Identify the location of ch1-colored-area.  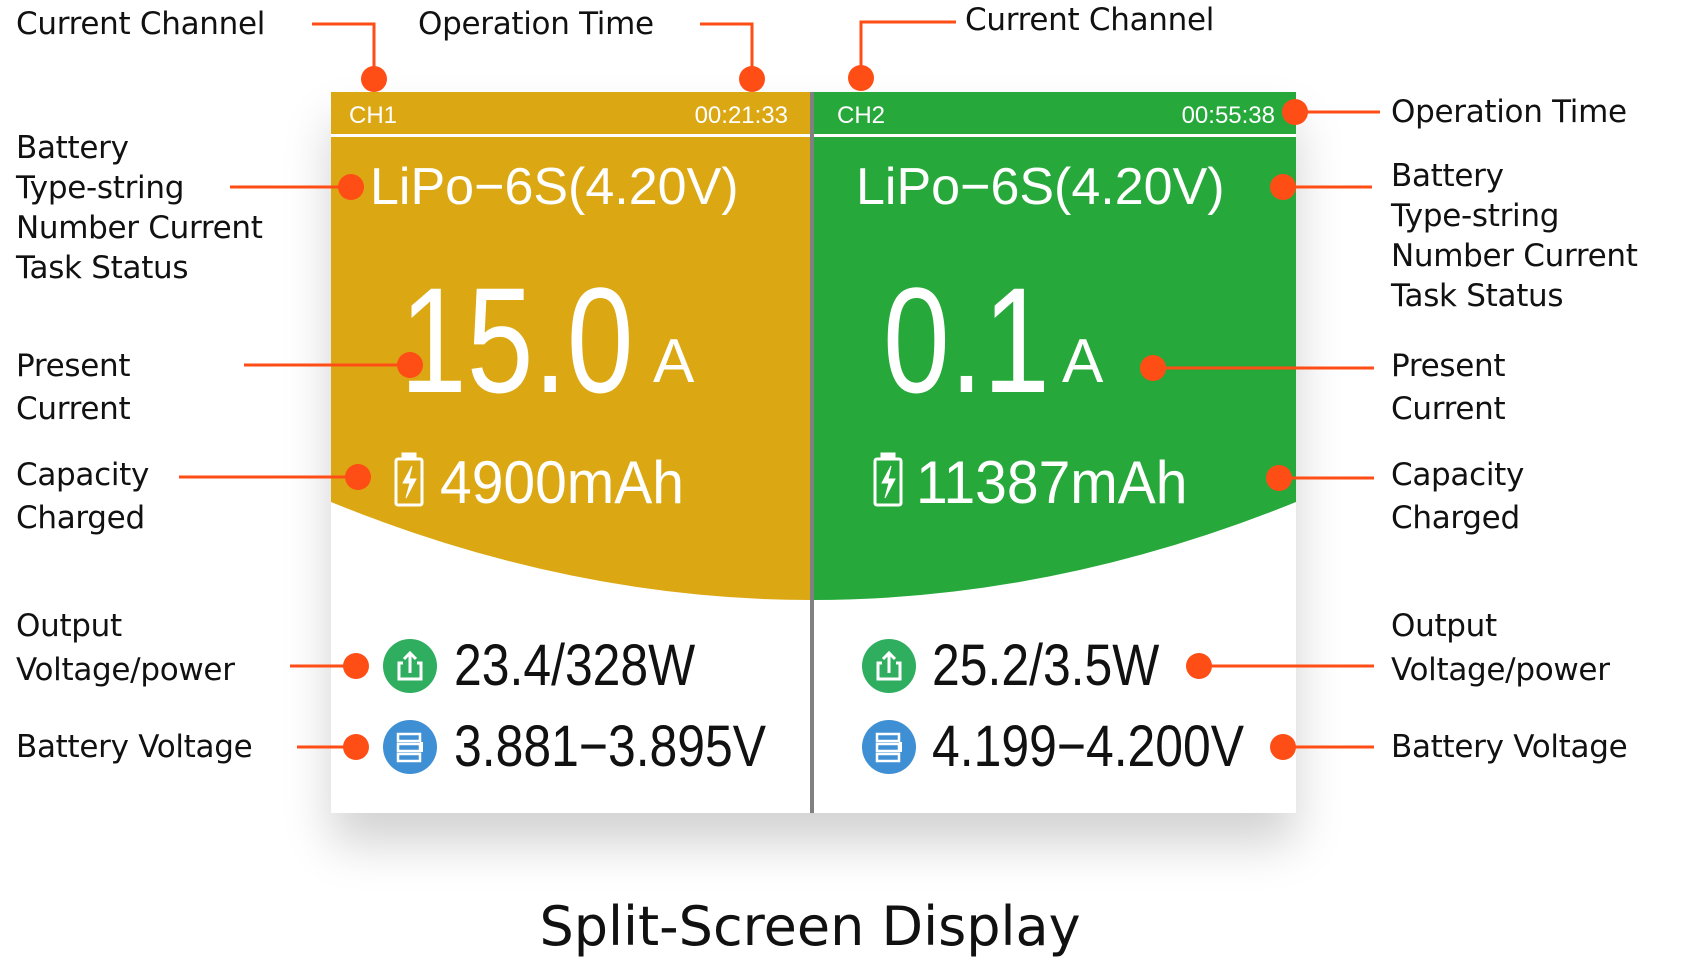
(571, 346).